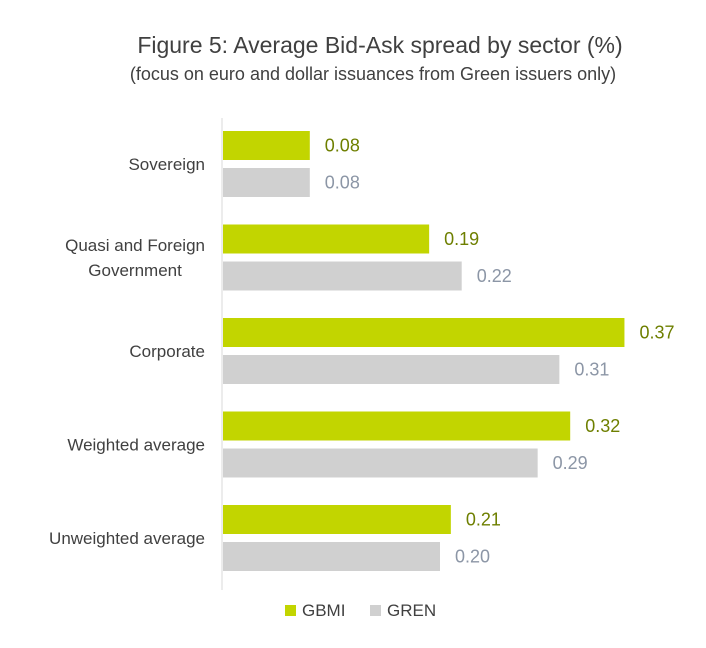 The width and height of the screenshot is (706, 648). Describe the element at coordinates (342, 183) in the screenshot. I see `data-label-gren-0: 0.08` at that location.